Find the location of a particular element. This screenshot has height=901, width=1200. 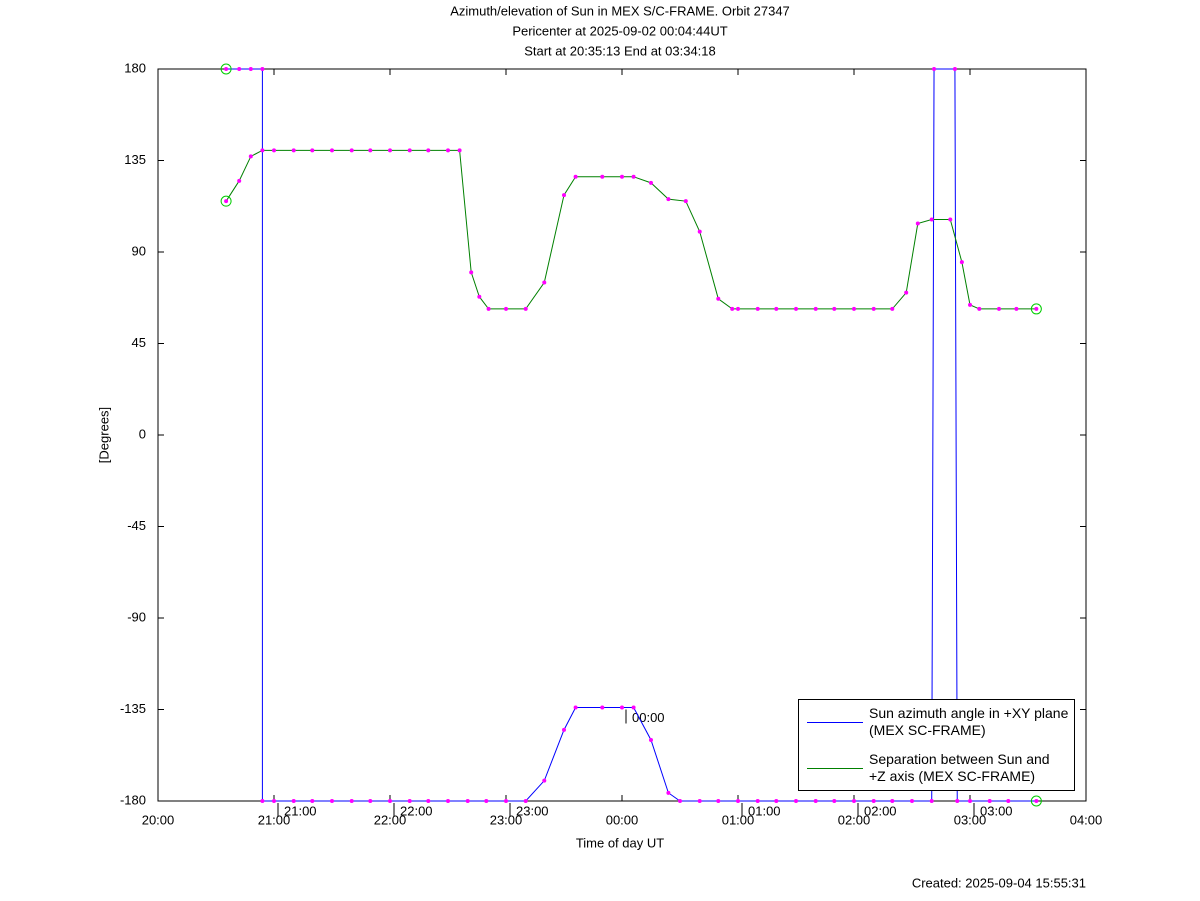

x-tick-label: 23:00 is located at coordinates (506, 819).